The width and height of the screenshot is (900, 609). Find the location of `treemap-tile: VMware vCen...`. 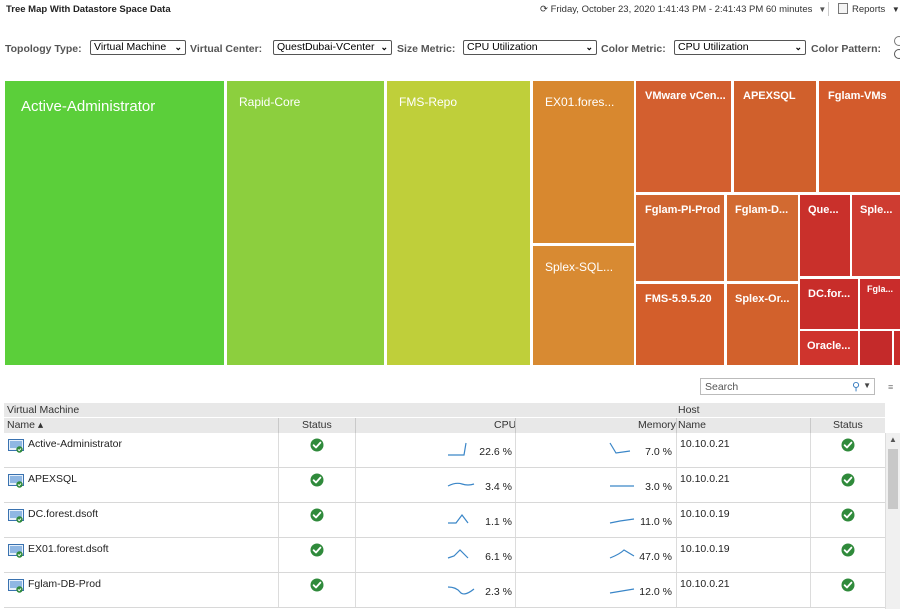

treemap-tile: VMware vCen... is located at coordinates (683, 136).